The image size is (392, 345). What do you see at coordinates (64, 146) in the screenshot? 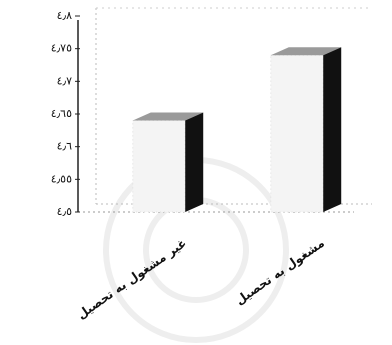
I see `y-tick-label: ٤٫٦` at bounding box center [64, 146].